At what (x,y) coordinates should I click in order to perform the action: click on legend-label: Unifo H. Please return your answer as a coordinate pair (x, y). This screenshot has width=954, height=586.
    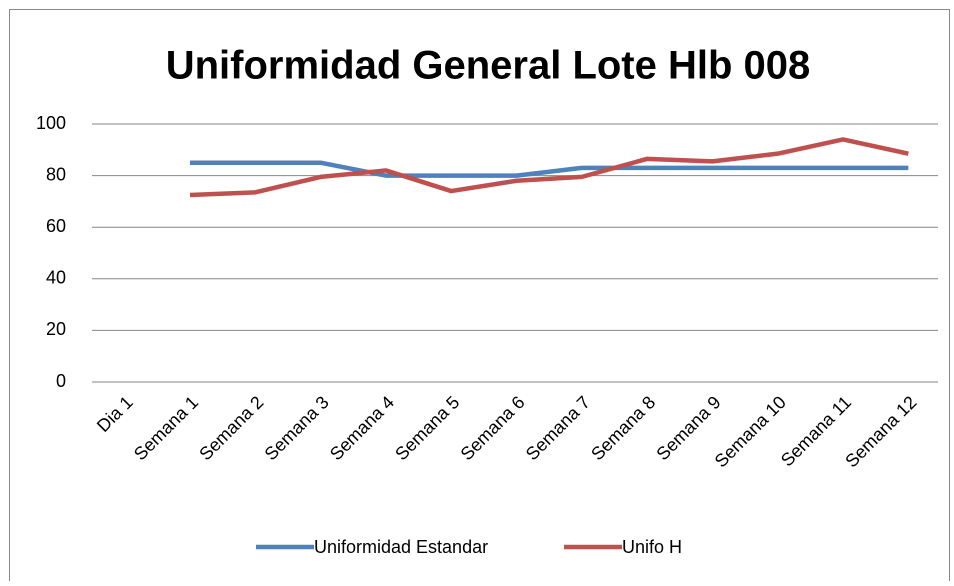
    Looking at the image, I should click on (652, 547).